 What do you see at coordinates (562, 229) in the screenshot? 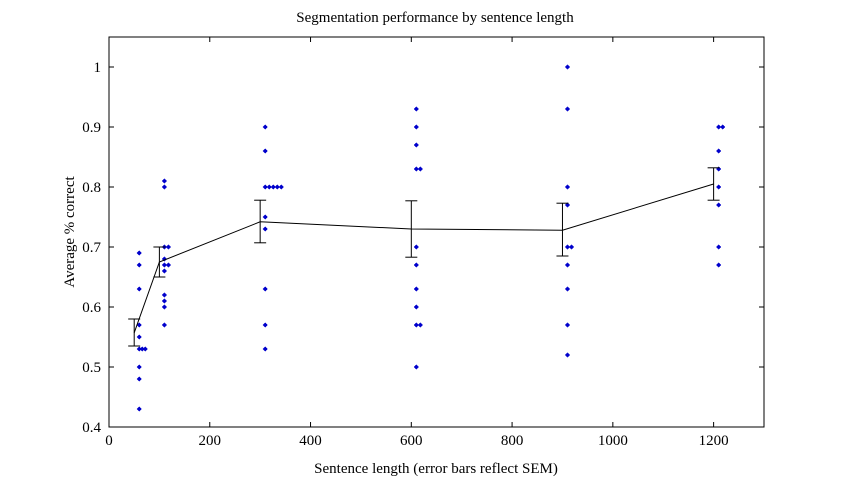
I see `error-bar` at bounding box center [562, 229].